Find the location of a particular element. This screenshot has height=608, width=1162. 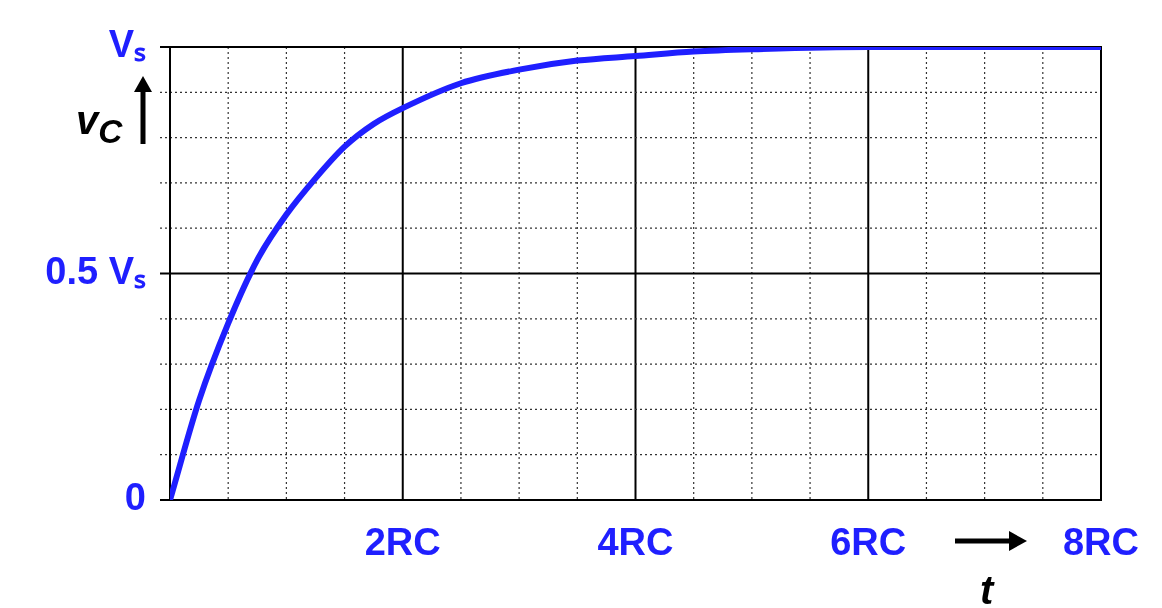

x-tick-label: 2RC is located at coordinates (402, 542).